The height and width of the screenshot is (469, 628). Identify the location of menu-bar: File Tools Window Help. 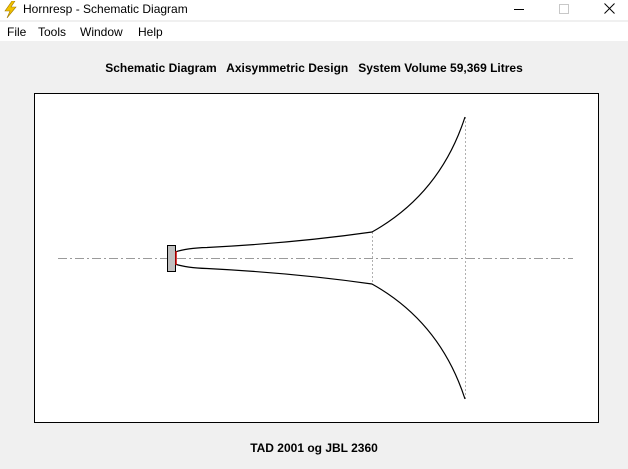
(314, 31).